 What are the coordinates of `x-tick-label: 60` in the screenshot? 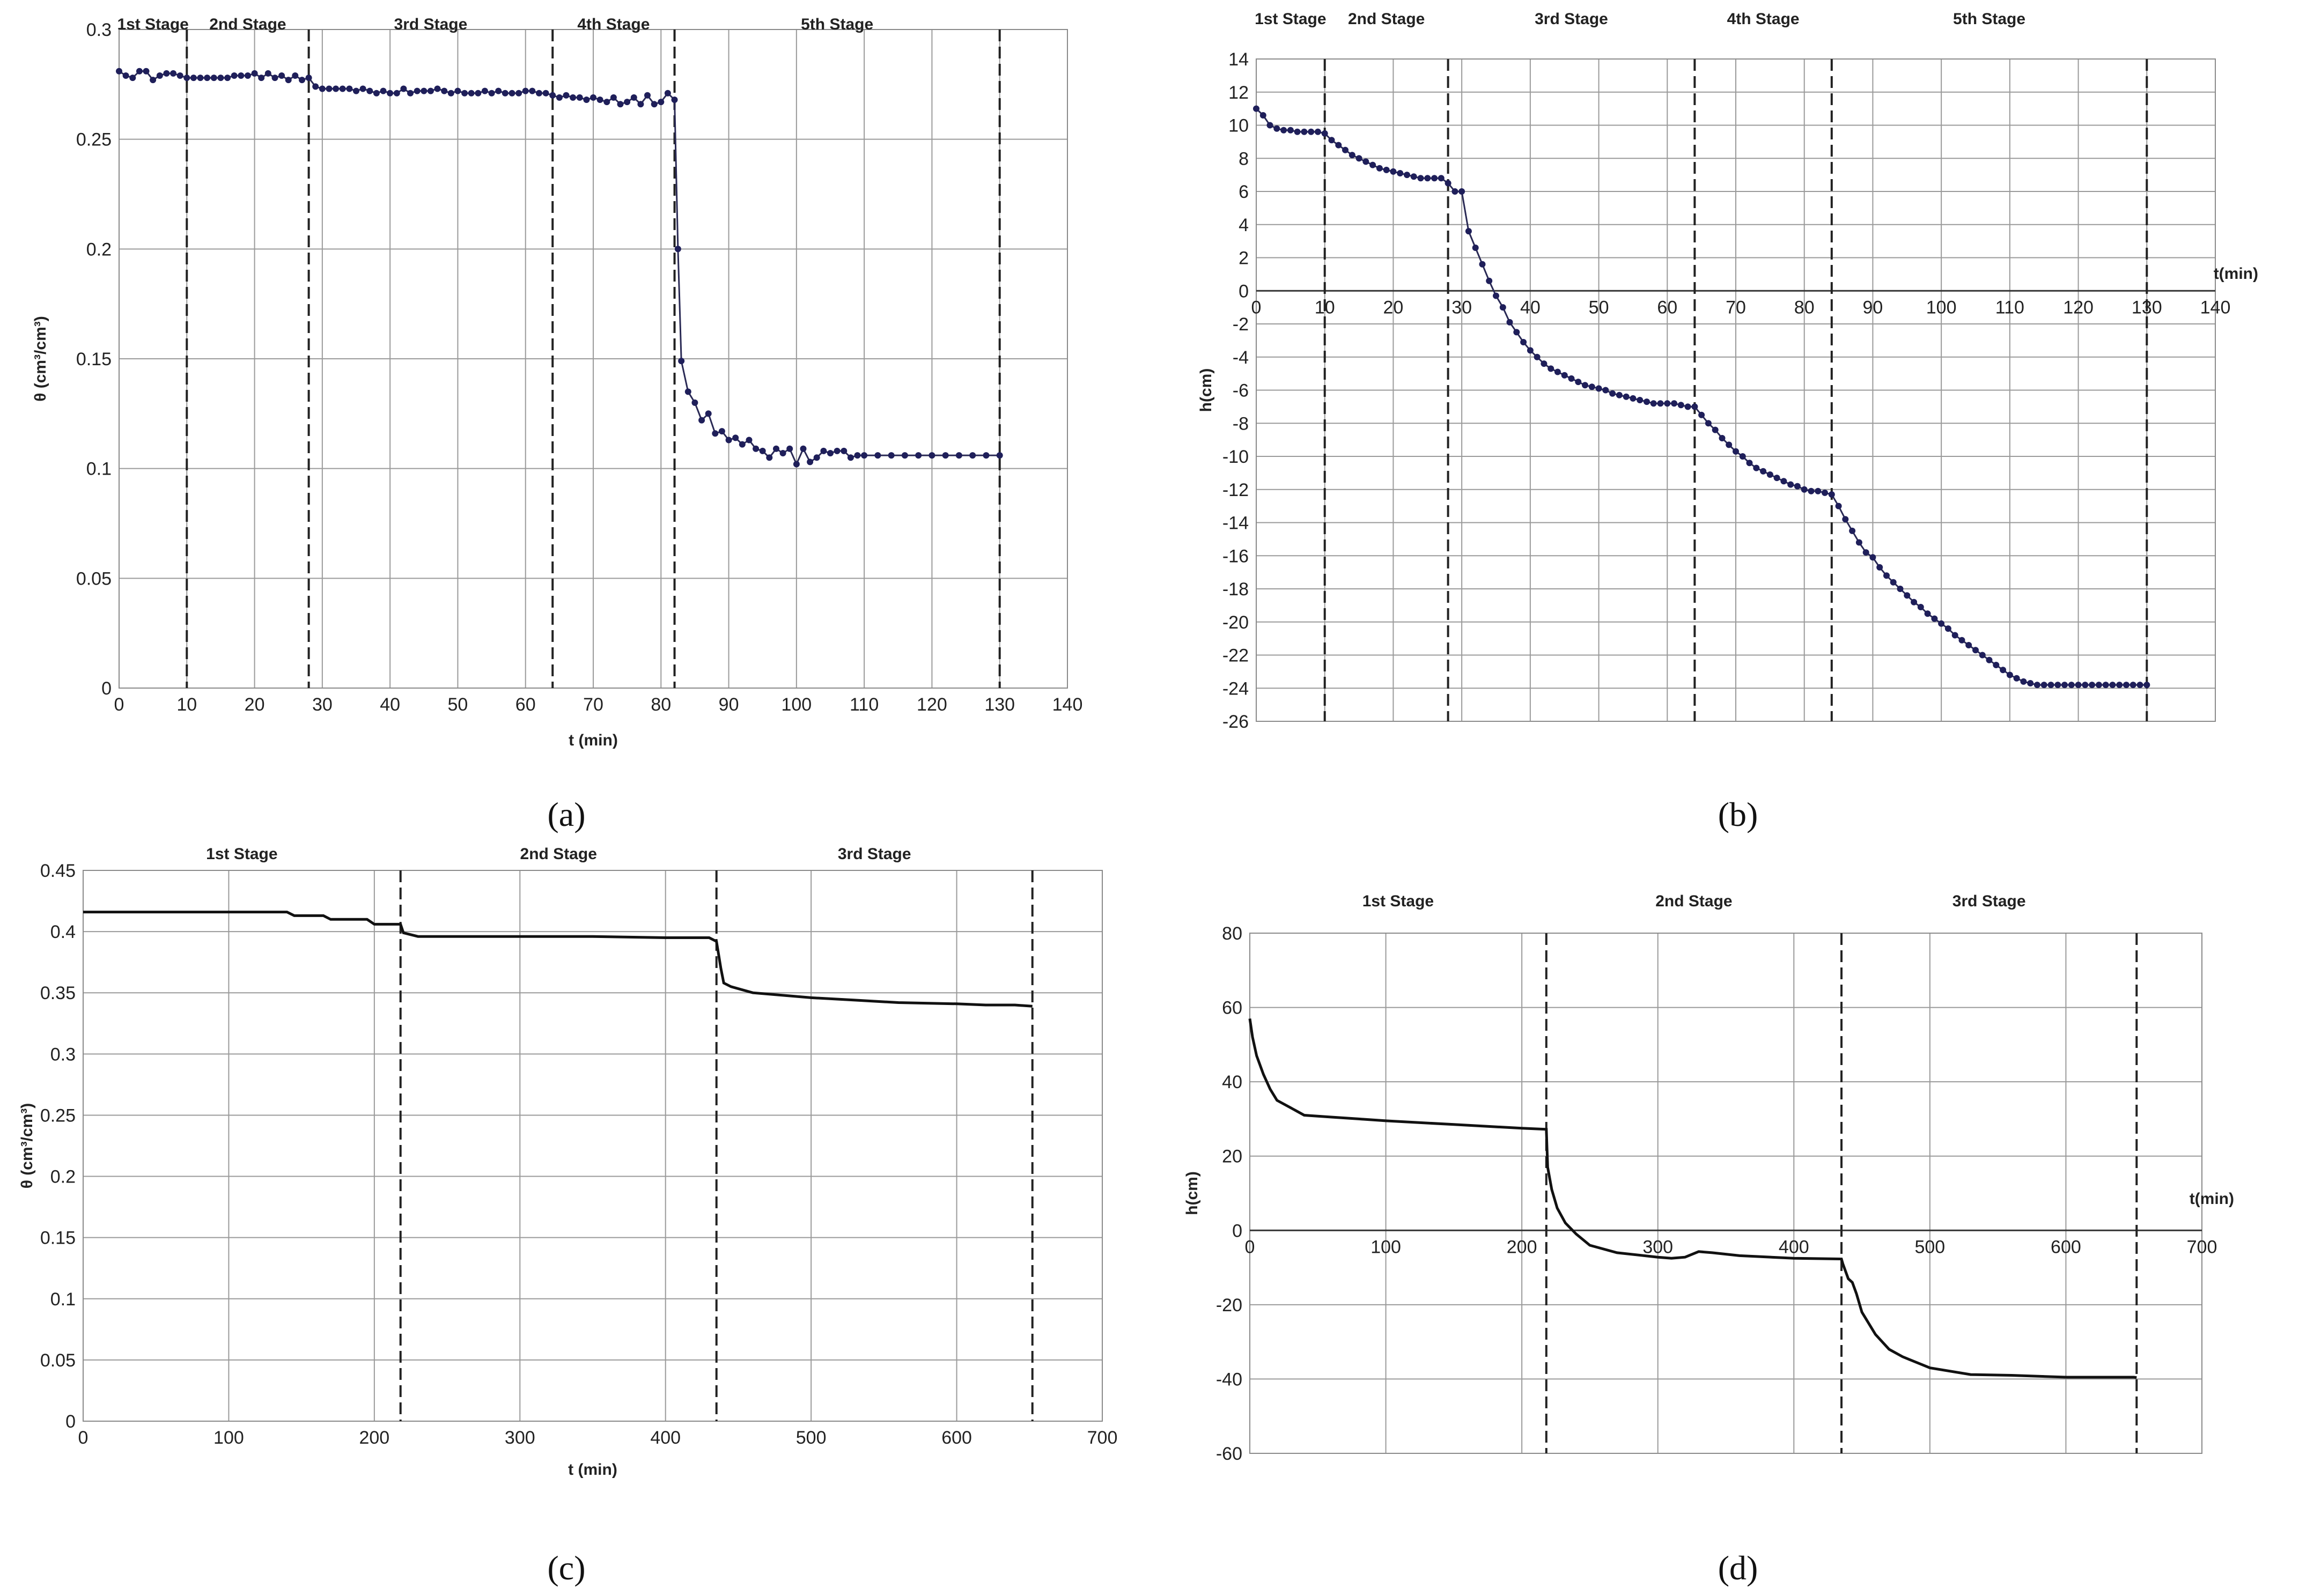 It's located at (1667, 307).